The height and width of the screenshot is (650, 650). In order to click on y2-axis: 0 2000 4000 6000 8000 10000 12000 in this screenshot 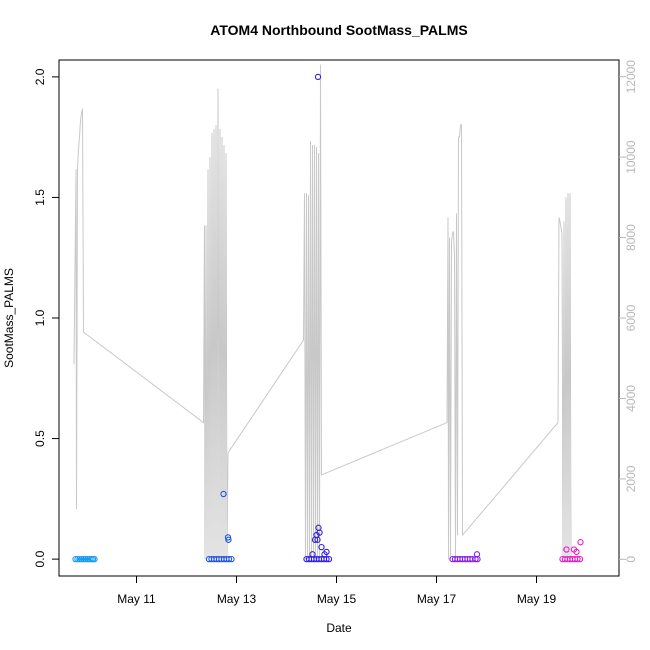, I will do `click(628, 311)`.